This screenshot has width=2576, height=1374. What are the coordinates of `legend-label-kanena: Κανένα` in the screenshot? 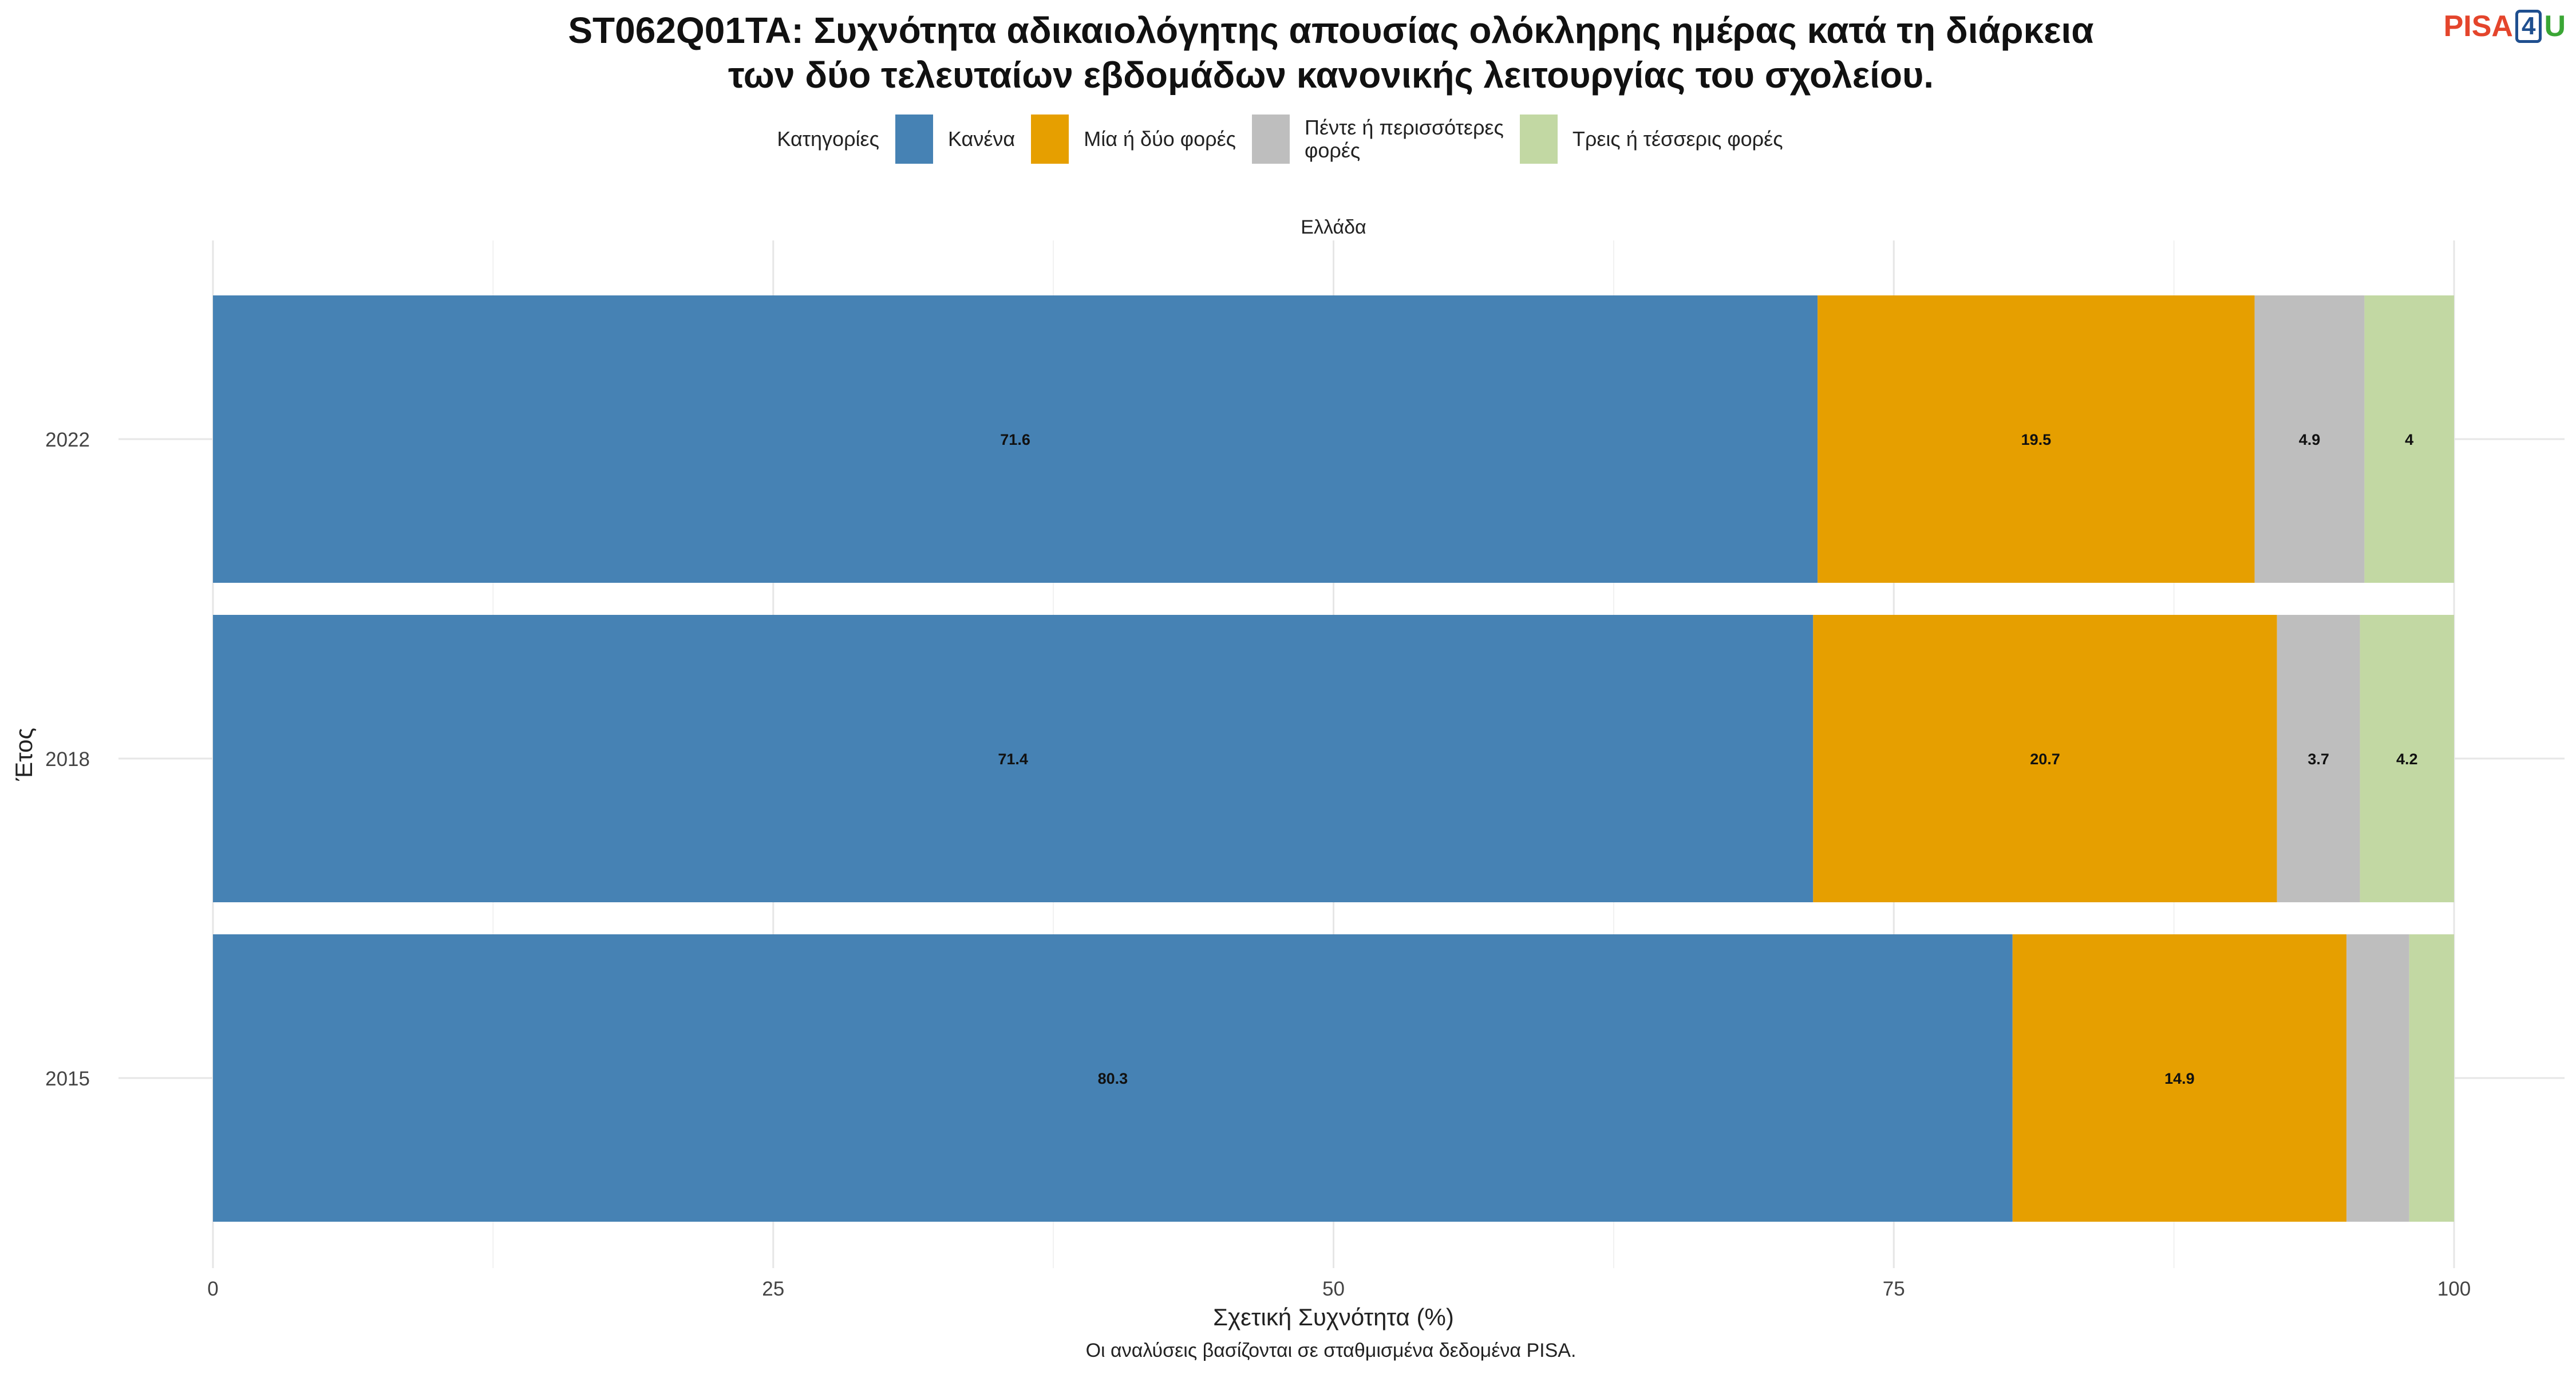 It's located at (981, 139).